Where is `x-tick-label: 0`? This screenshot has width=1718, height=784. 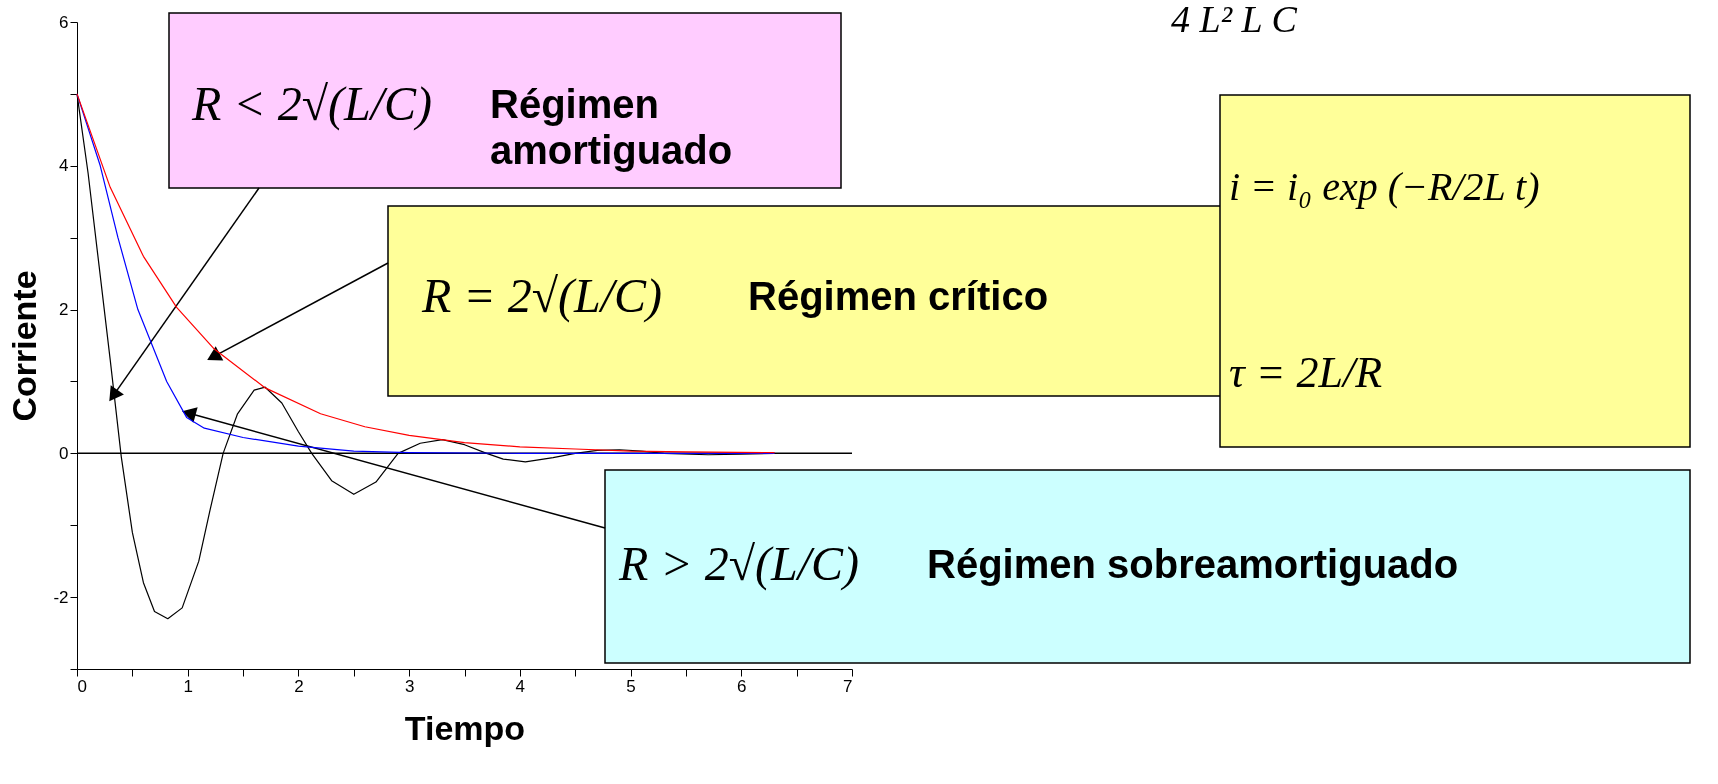
x-tick-label: 0 is located at coordinates (82, 686).